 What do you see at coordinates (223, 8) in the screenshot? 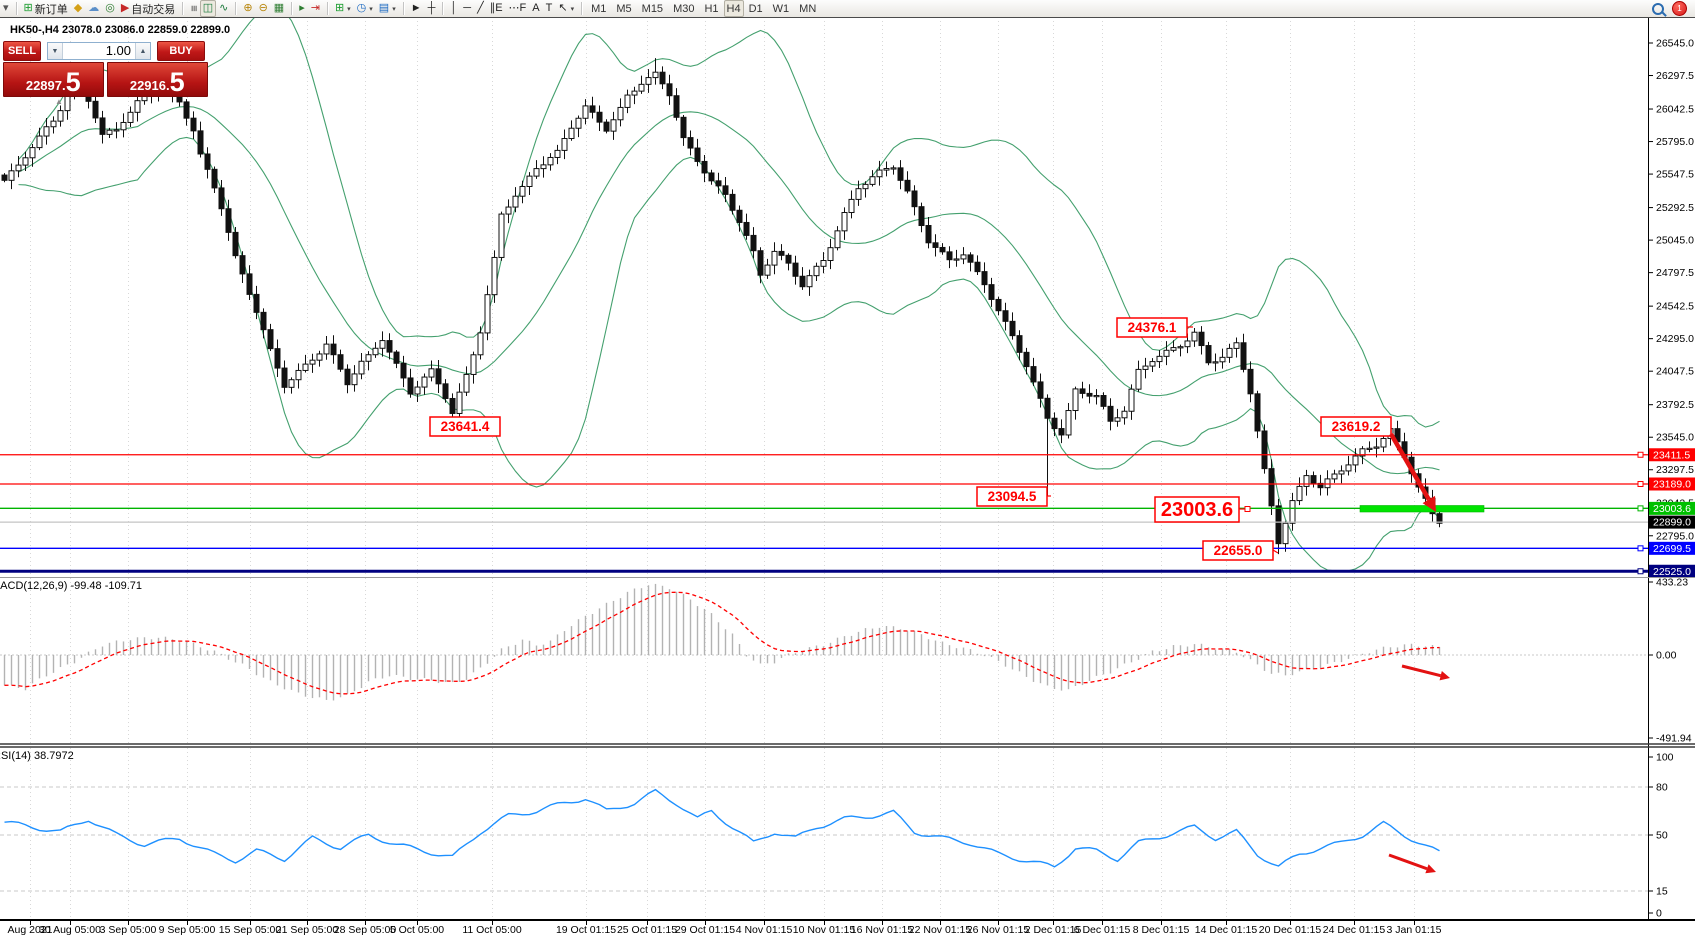
I see `line-chart-icon: ∿` at bounding box center [223, 8].